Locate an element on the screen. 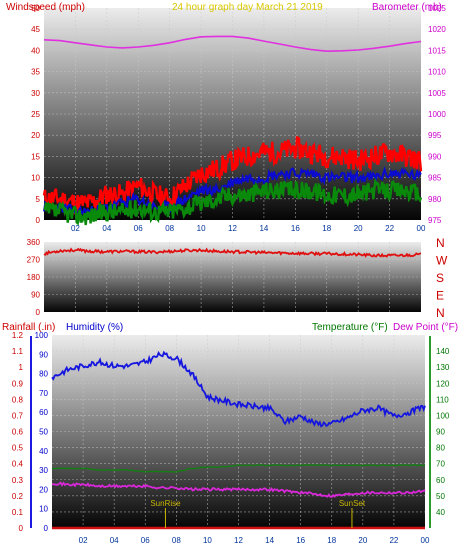  temperature-tick-label: 110 is located at coordinates (442, 399).